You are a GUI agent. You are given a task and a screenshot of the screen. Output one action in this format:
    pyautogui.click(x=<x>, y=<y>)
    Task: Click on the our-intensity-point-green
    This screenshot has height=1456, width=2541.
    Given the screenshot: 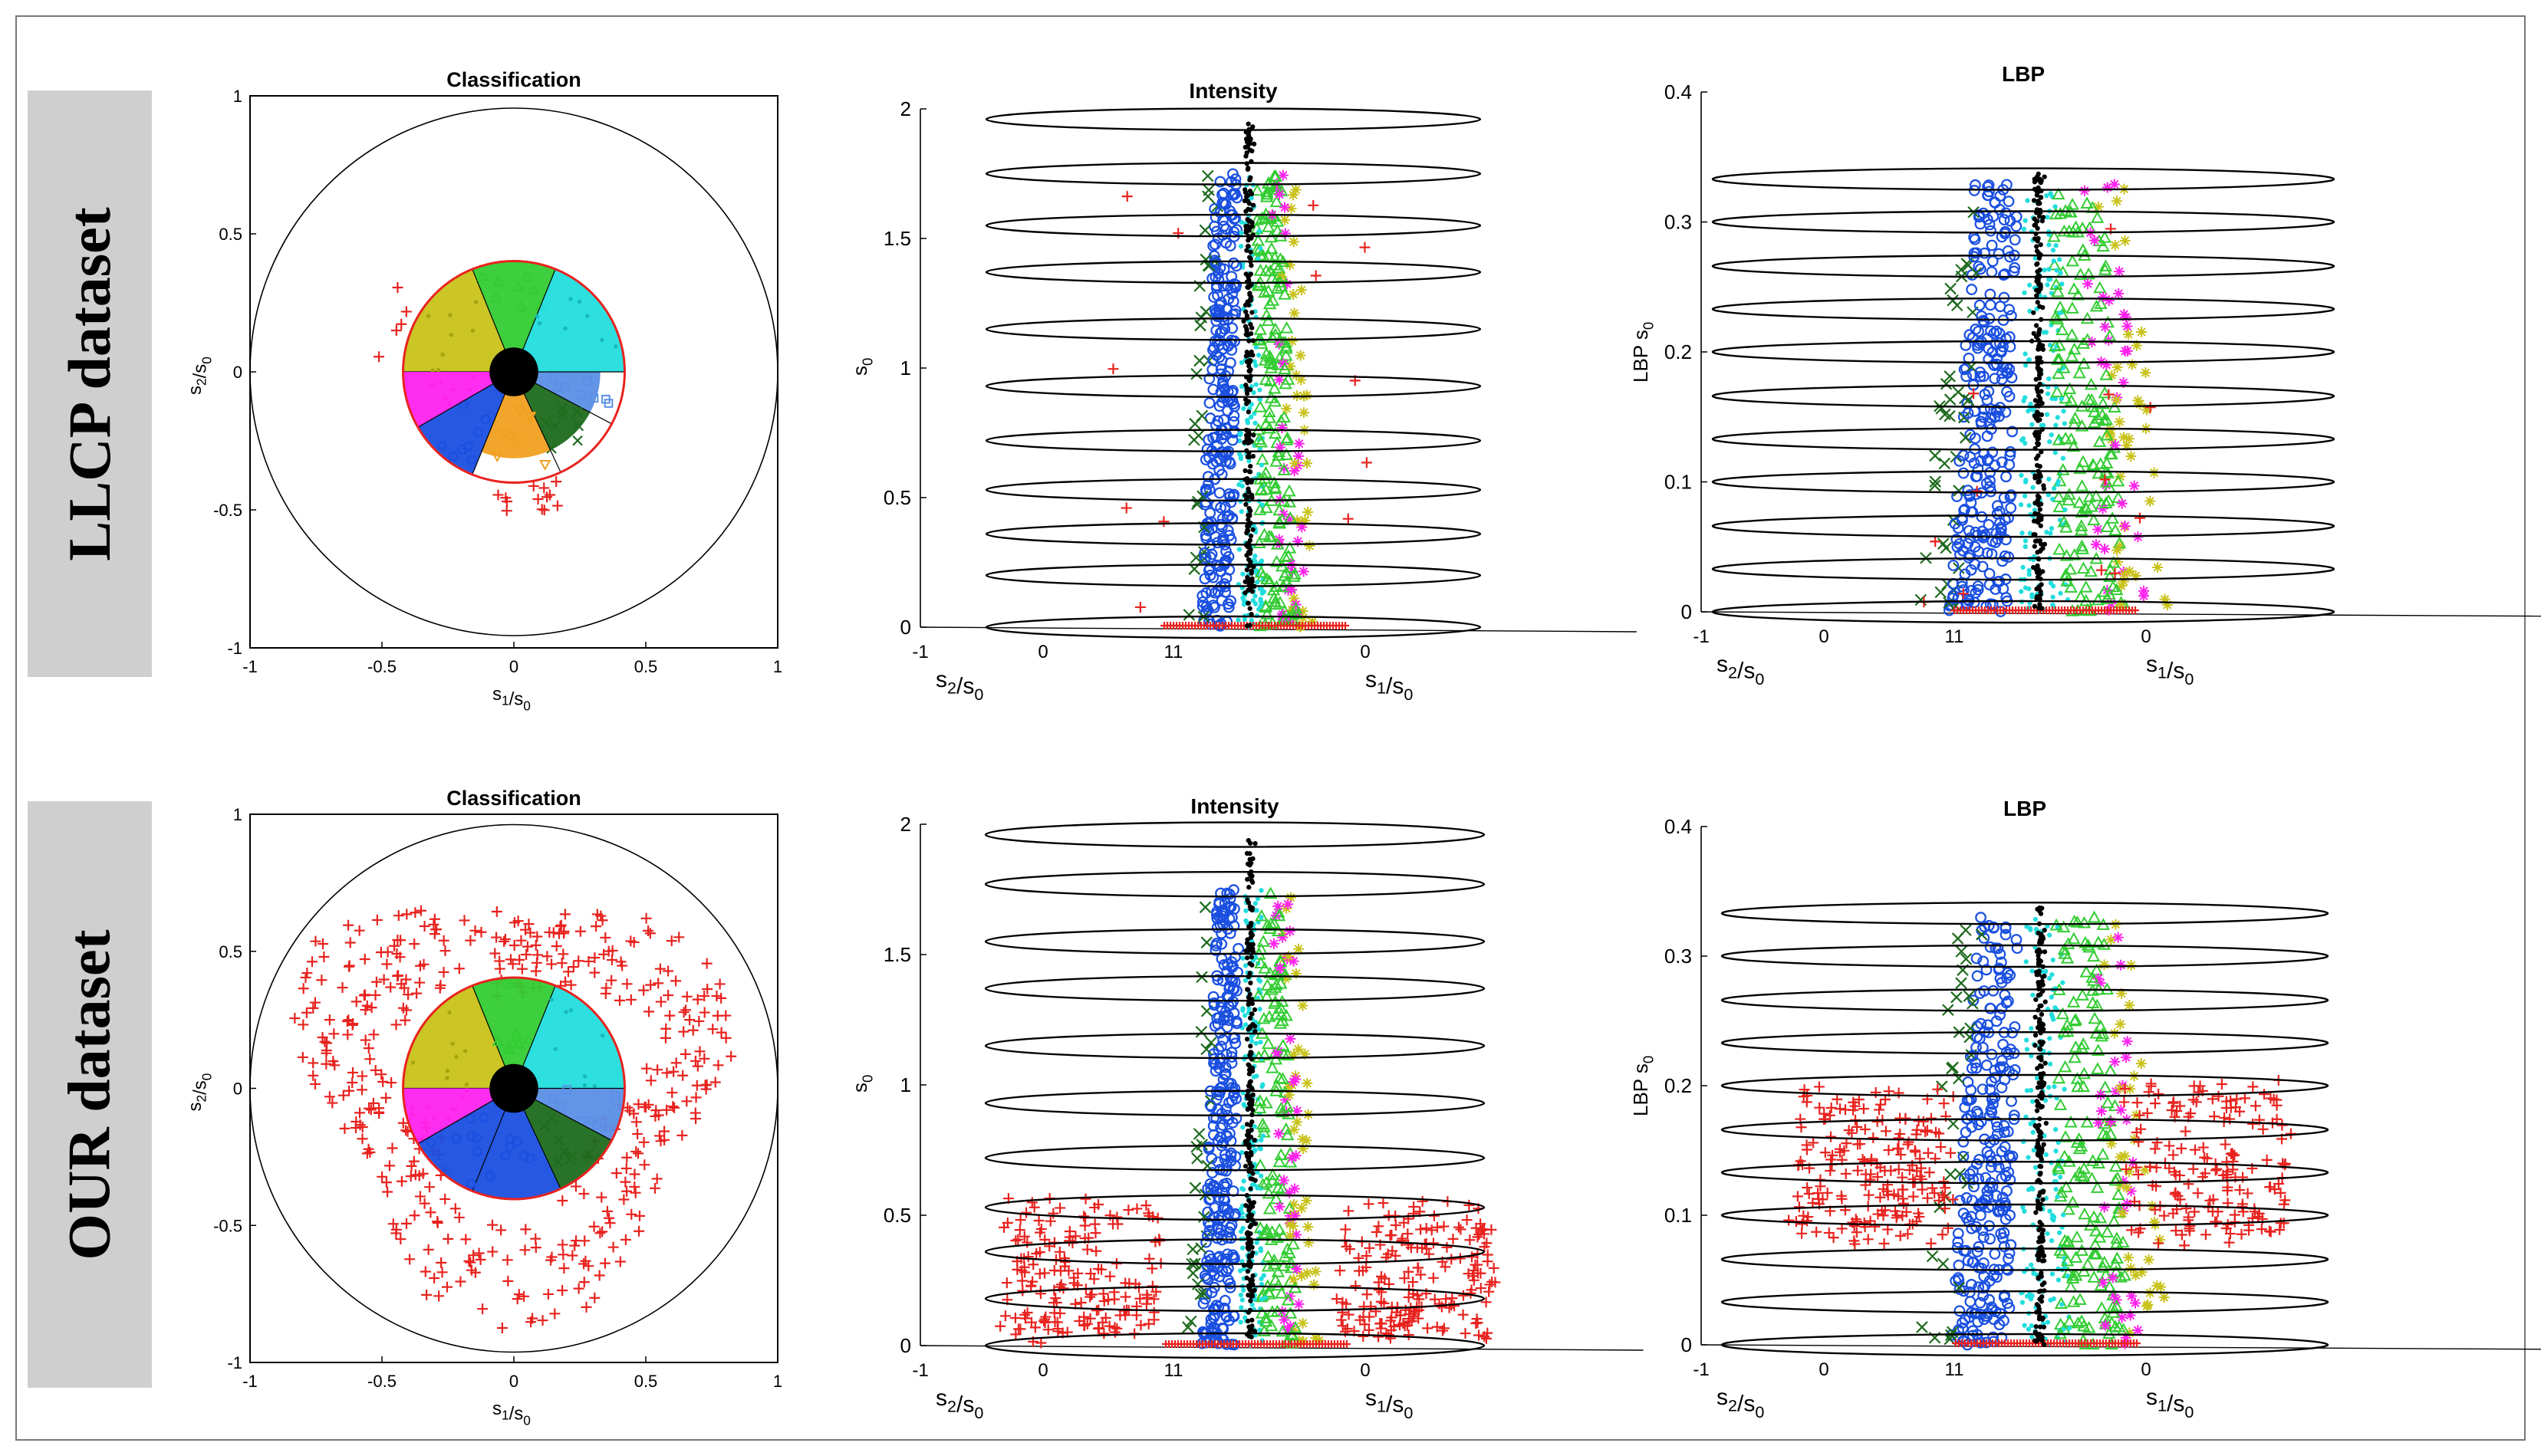 What is the action you would take?
    pyautogui.click(x=1279, y=1229)
    